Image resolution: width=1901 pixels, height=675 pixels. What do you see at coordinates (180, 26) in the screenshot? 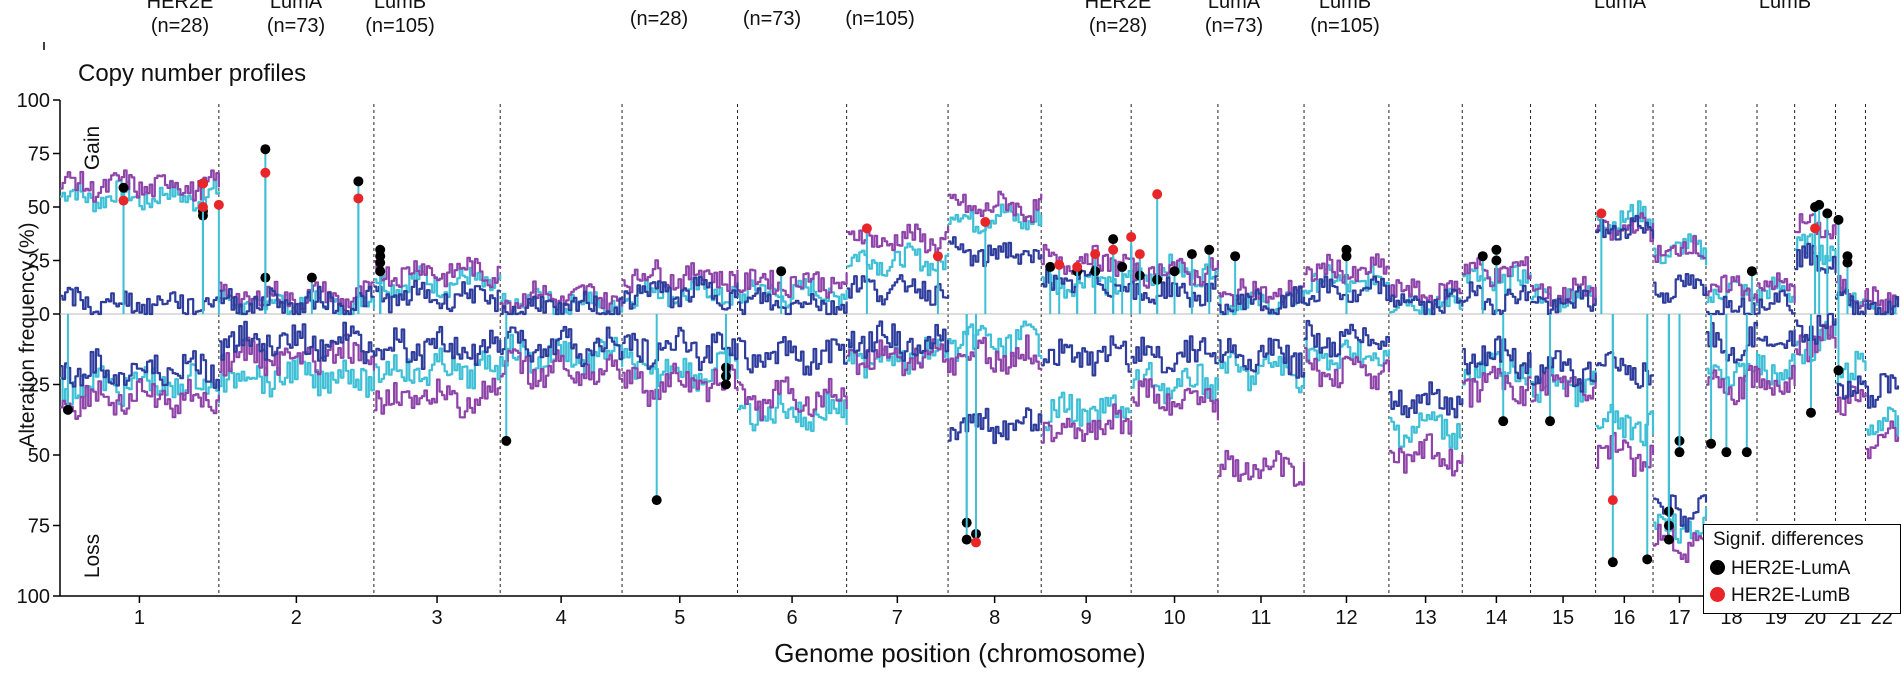
I see `group-label-1-line2: (n=28)` at bounding box center [180, 26].